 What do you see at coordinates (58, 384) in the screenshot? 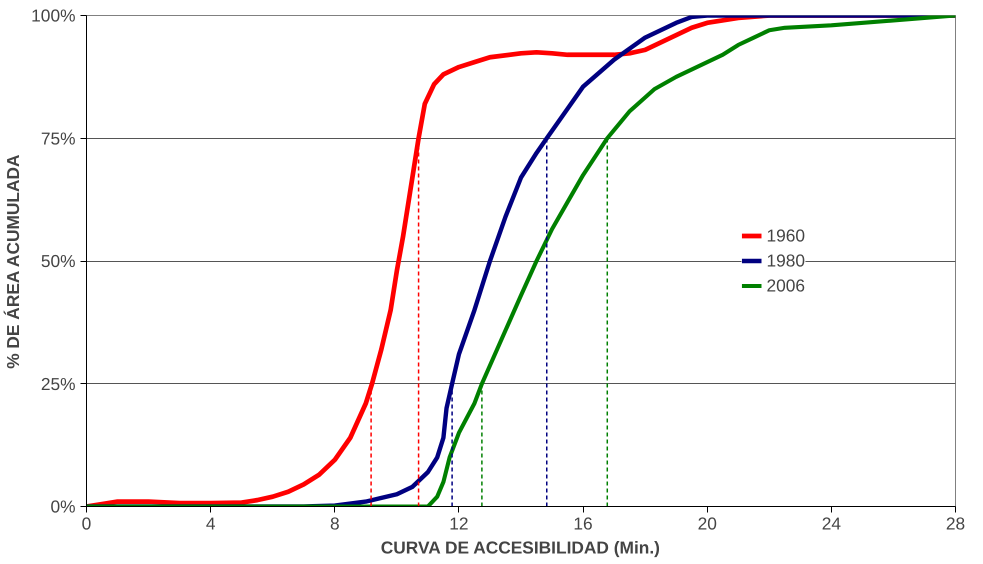
I see `y-tick-label: 25%` at bounding box center [58, 384].